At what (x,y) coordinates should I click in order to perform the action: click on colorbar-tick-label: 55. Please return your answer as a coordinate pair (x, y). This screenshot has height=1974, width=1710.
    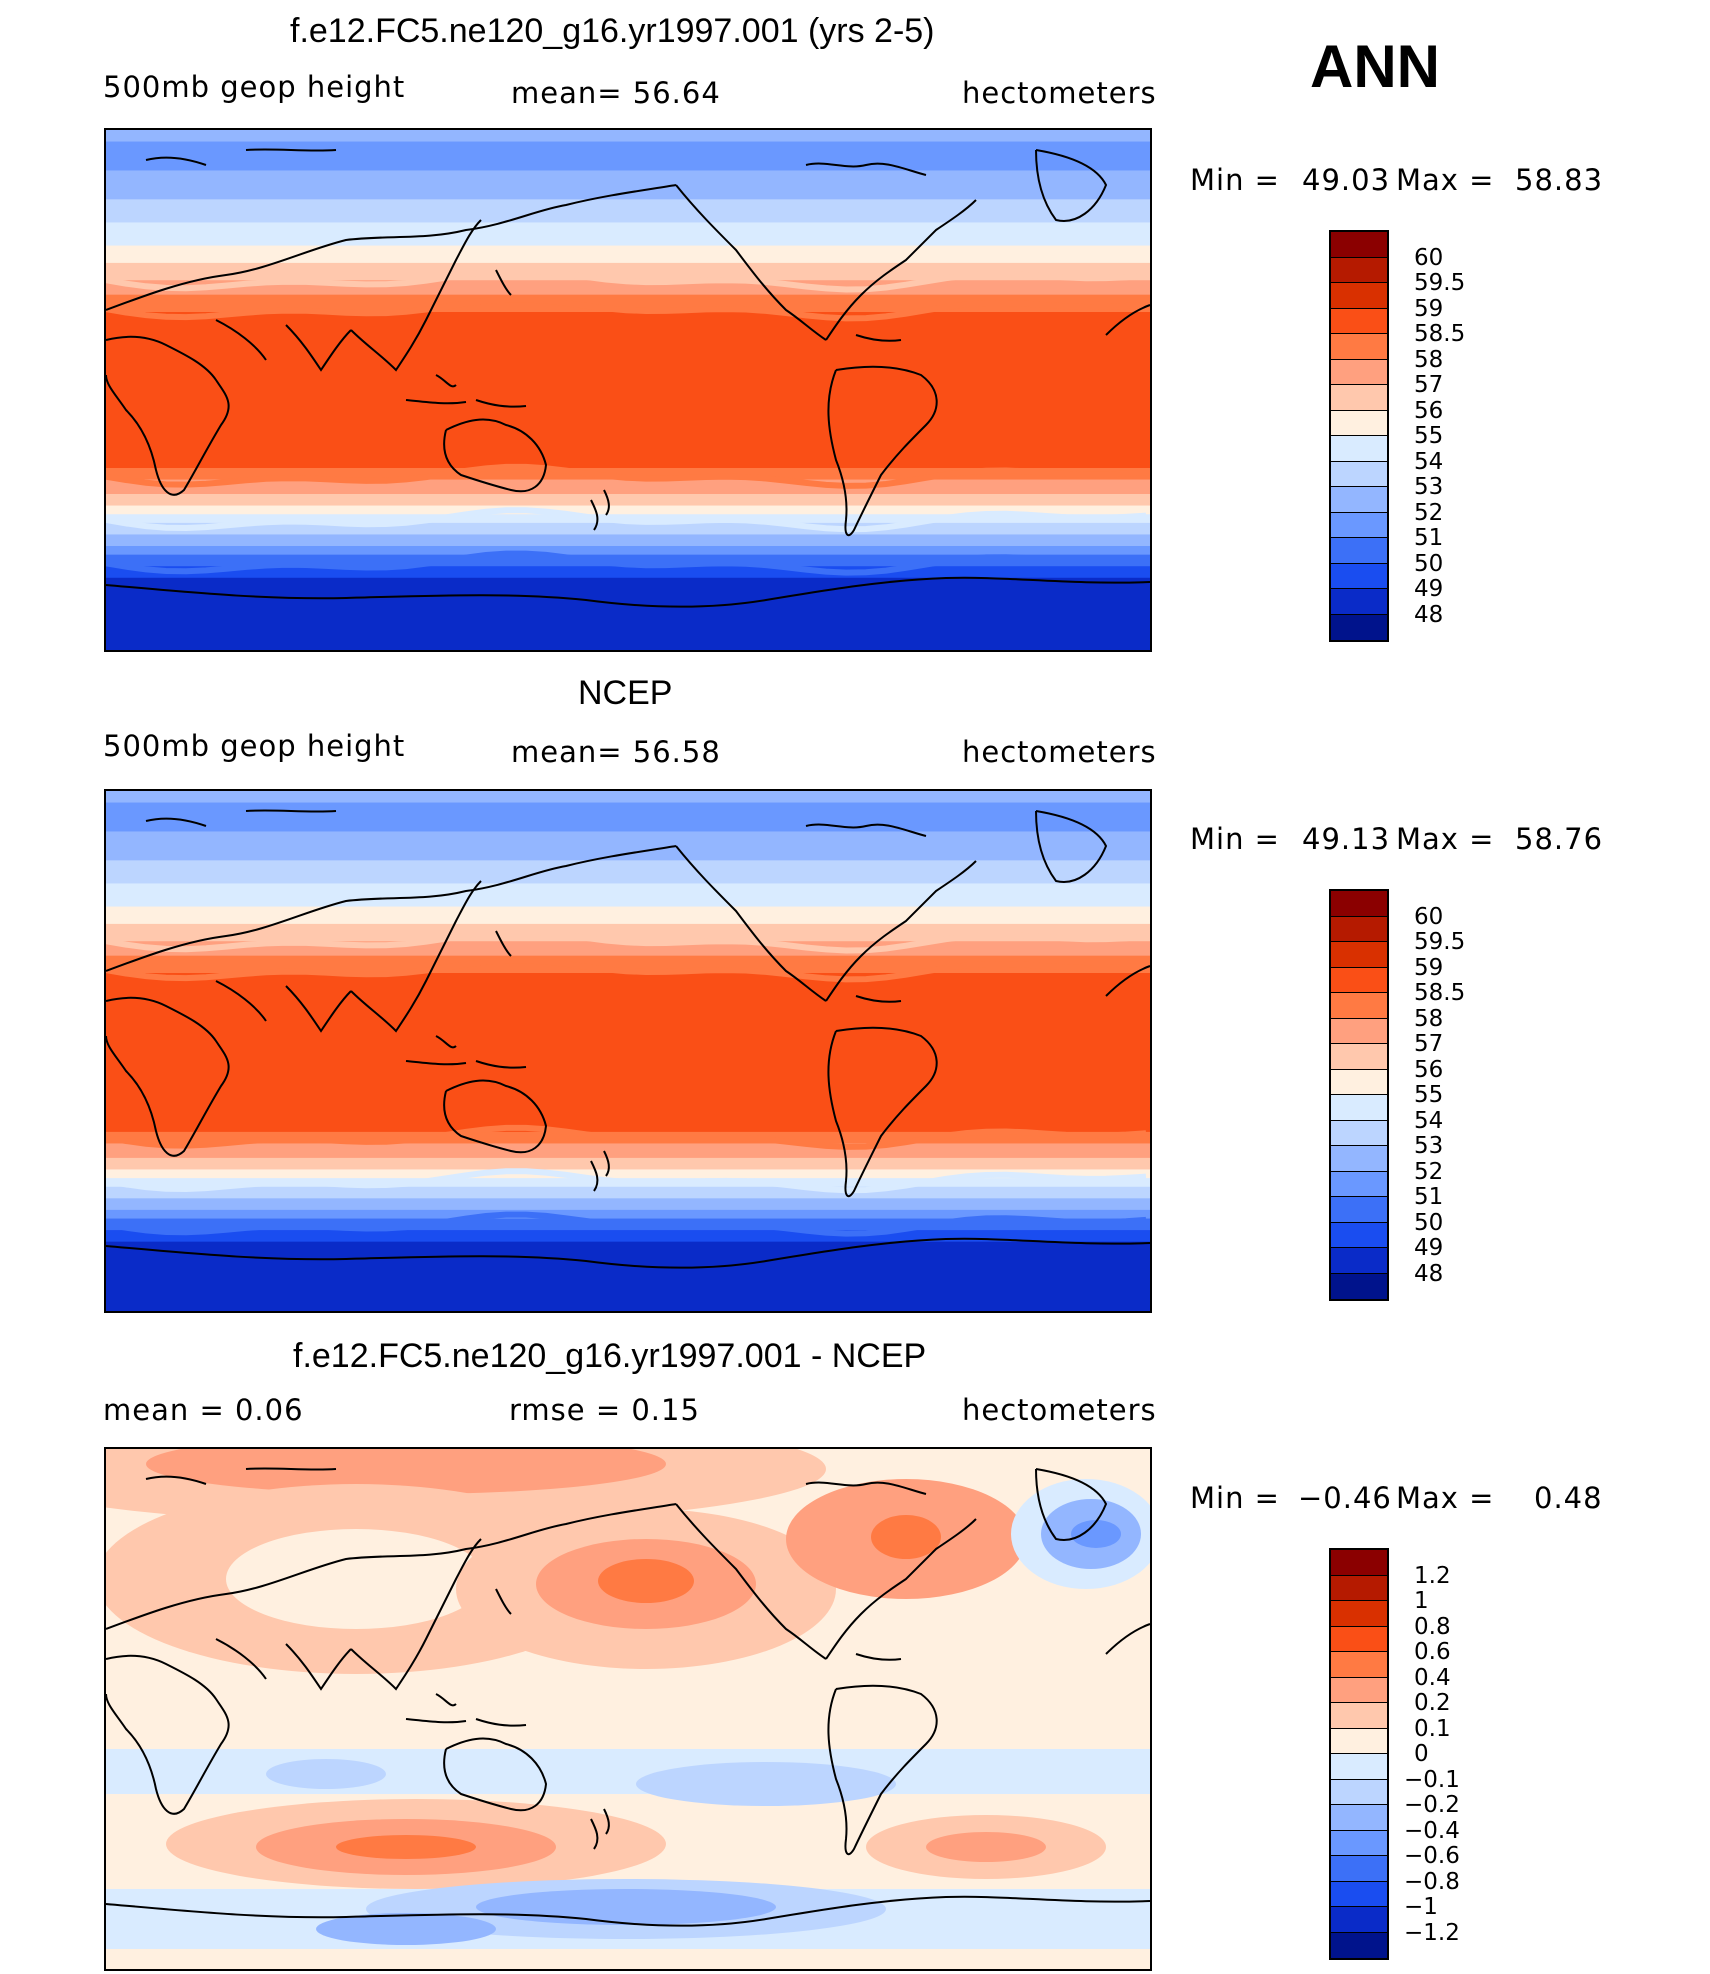
    Looking at the image, I should click on (1429, 436).